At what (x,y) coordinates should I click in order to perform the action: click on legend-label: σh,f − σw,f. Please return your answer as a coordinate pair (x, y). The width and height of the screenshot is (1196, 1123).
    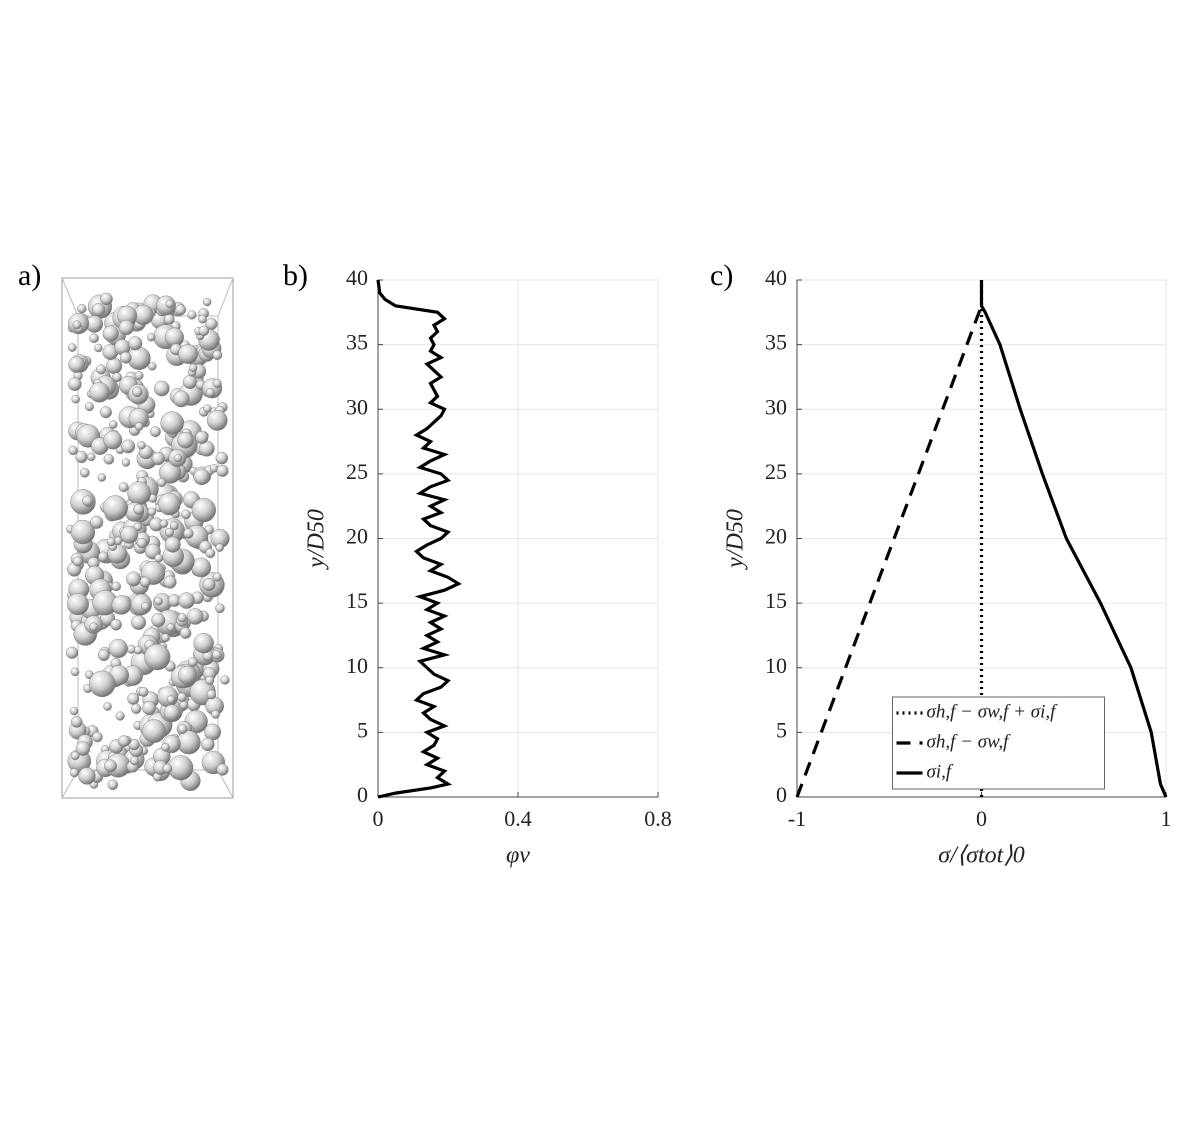
    Looking at the image, I should click on (969, 741).